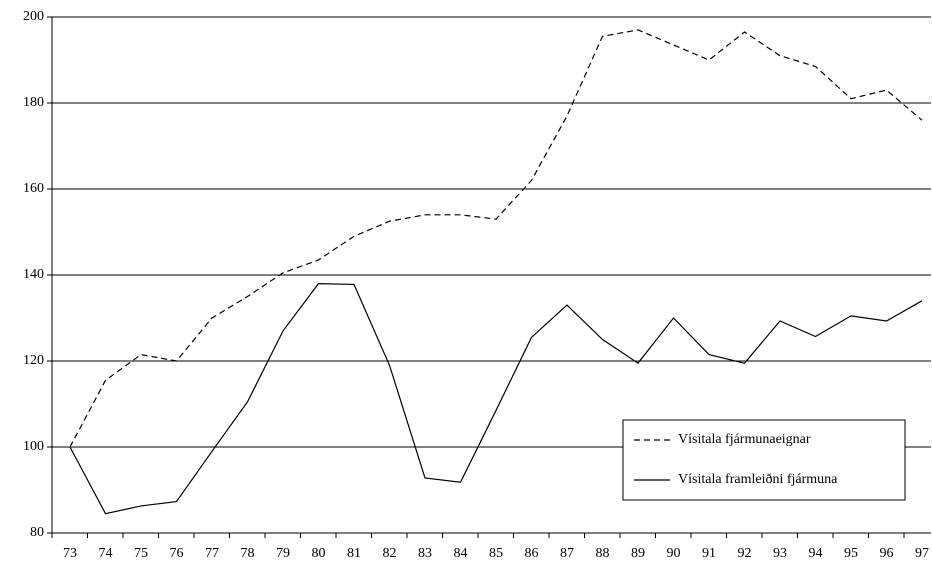  I want to click on x-tick-label: 93, so click(780, 553).